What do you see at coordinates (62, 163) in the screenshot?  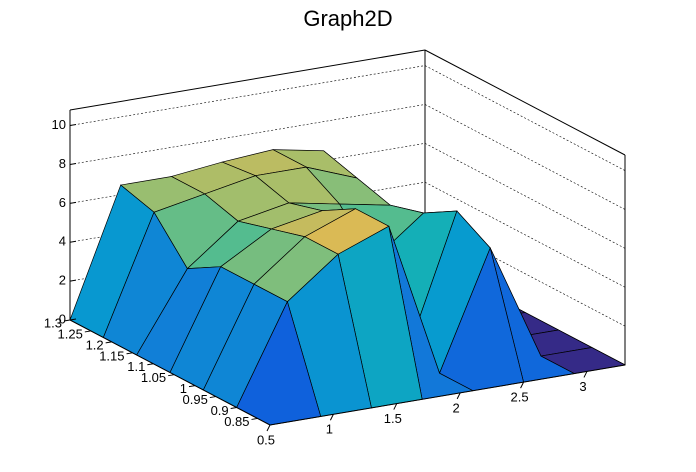 I see `z-tick-label: 8` at bounding box center [62, 163].